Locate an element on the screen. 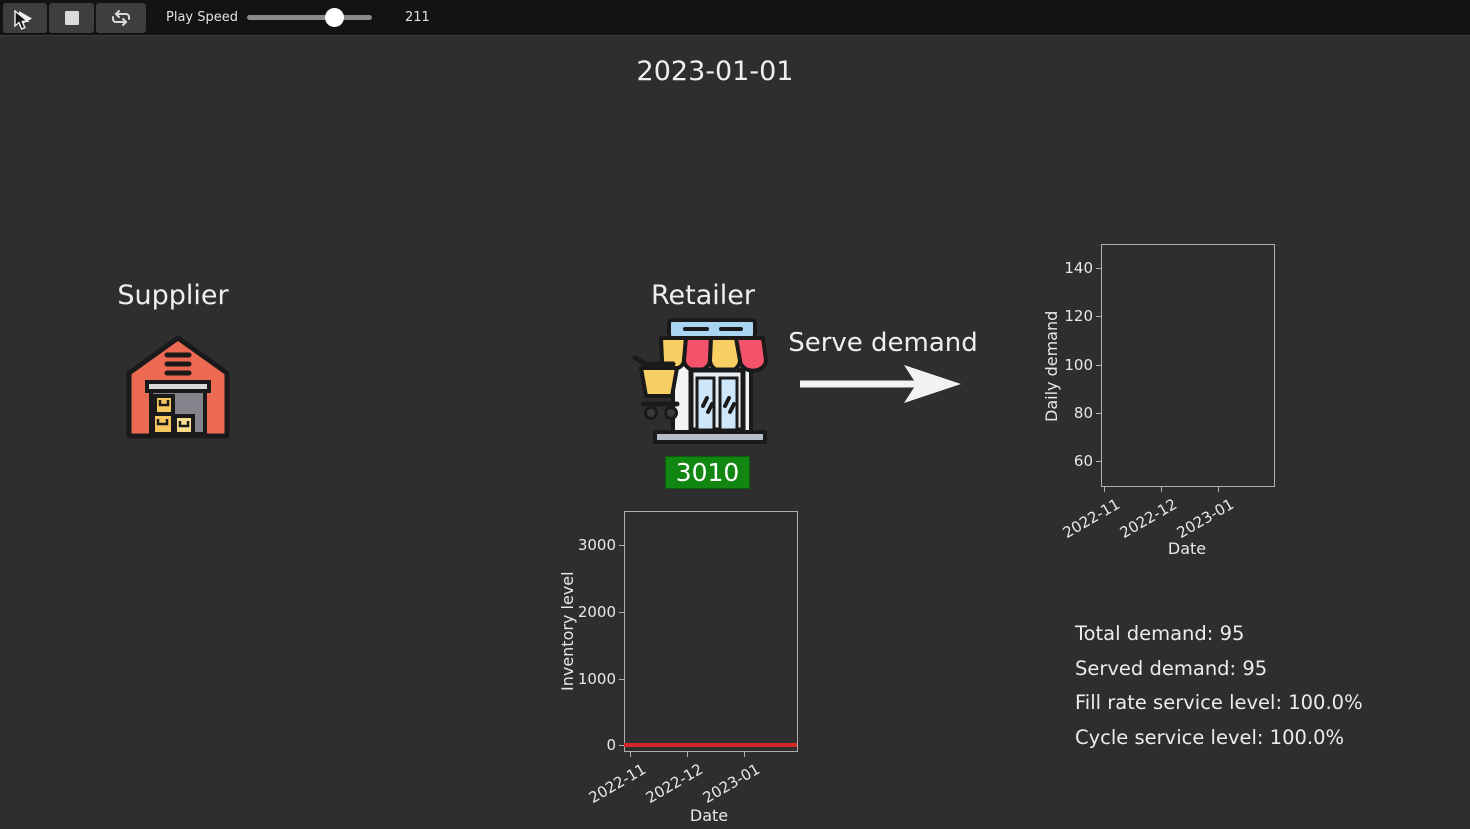 This screenshot has height=829, width=1470. loop-icon is located at coordinates (121, 18).